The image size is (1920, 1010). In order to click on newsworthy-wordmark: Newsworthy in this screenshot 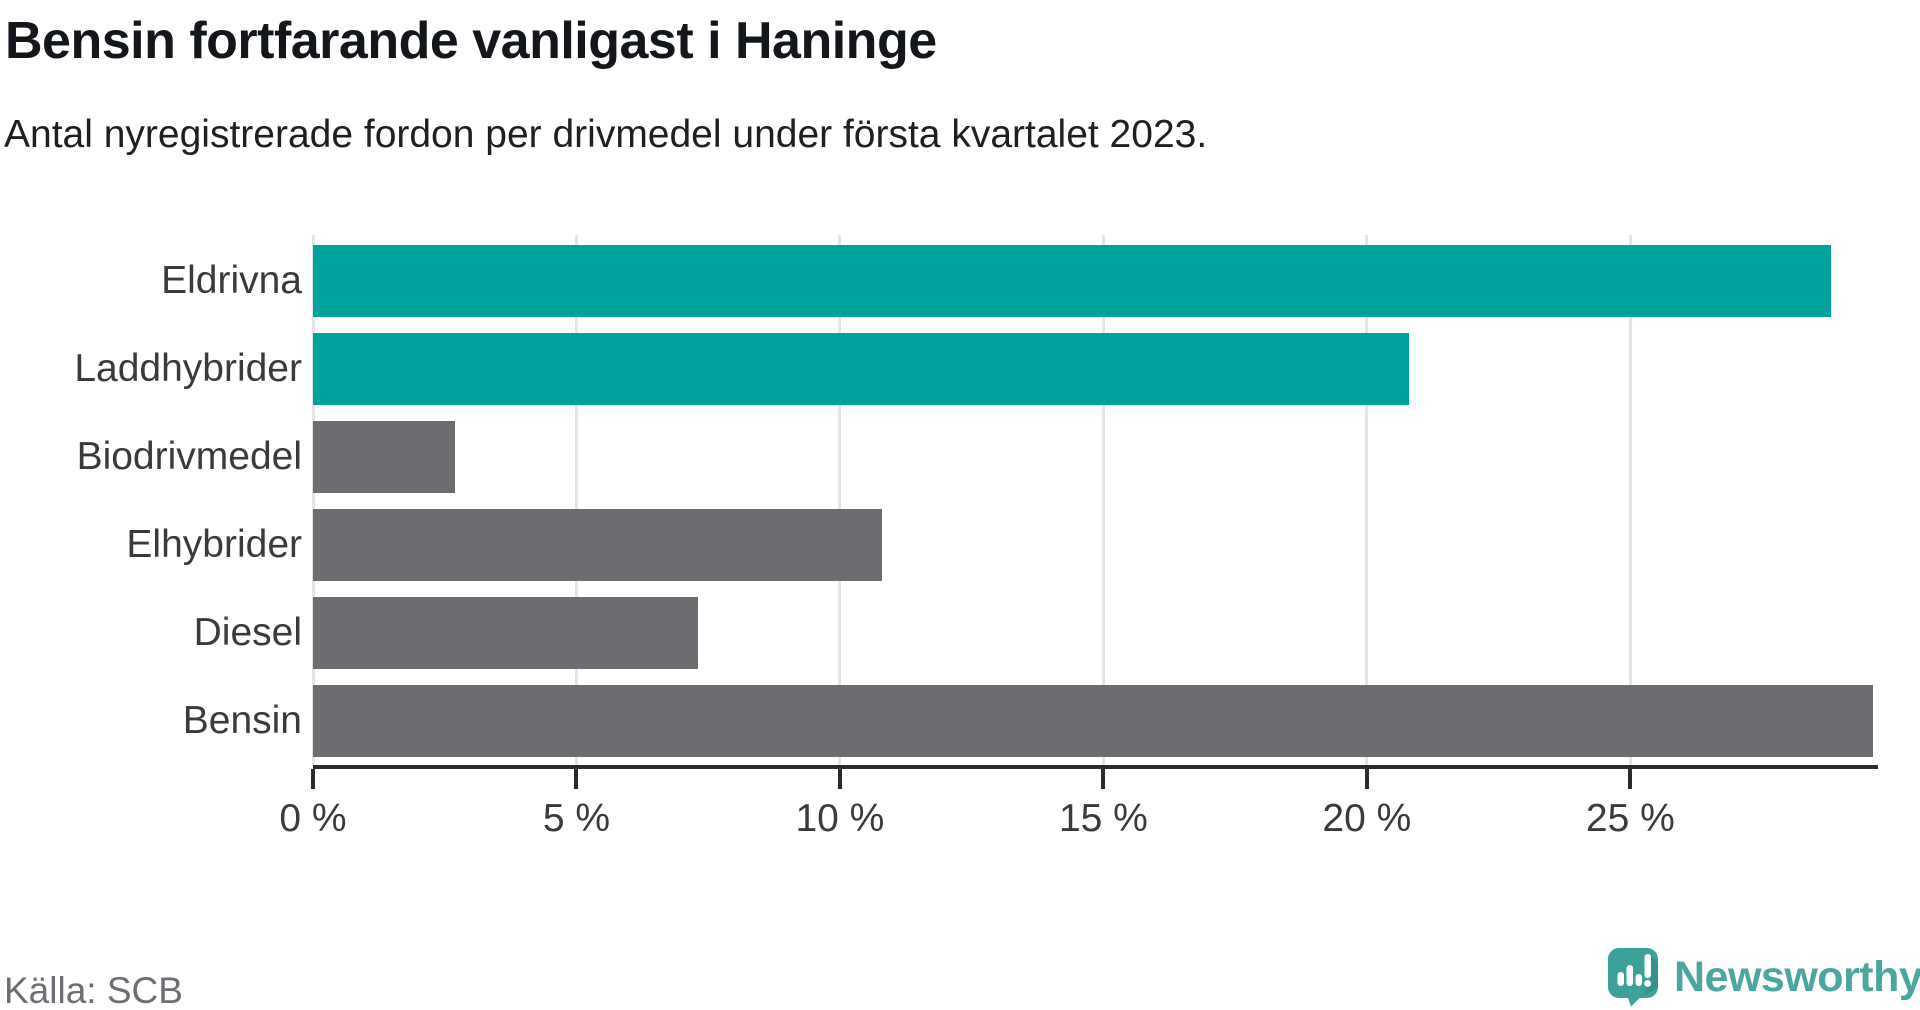, I will do `click(1797, 976)`.